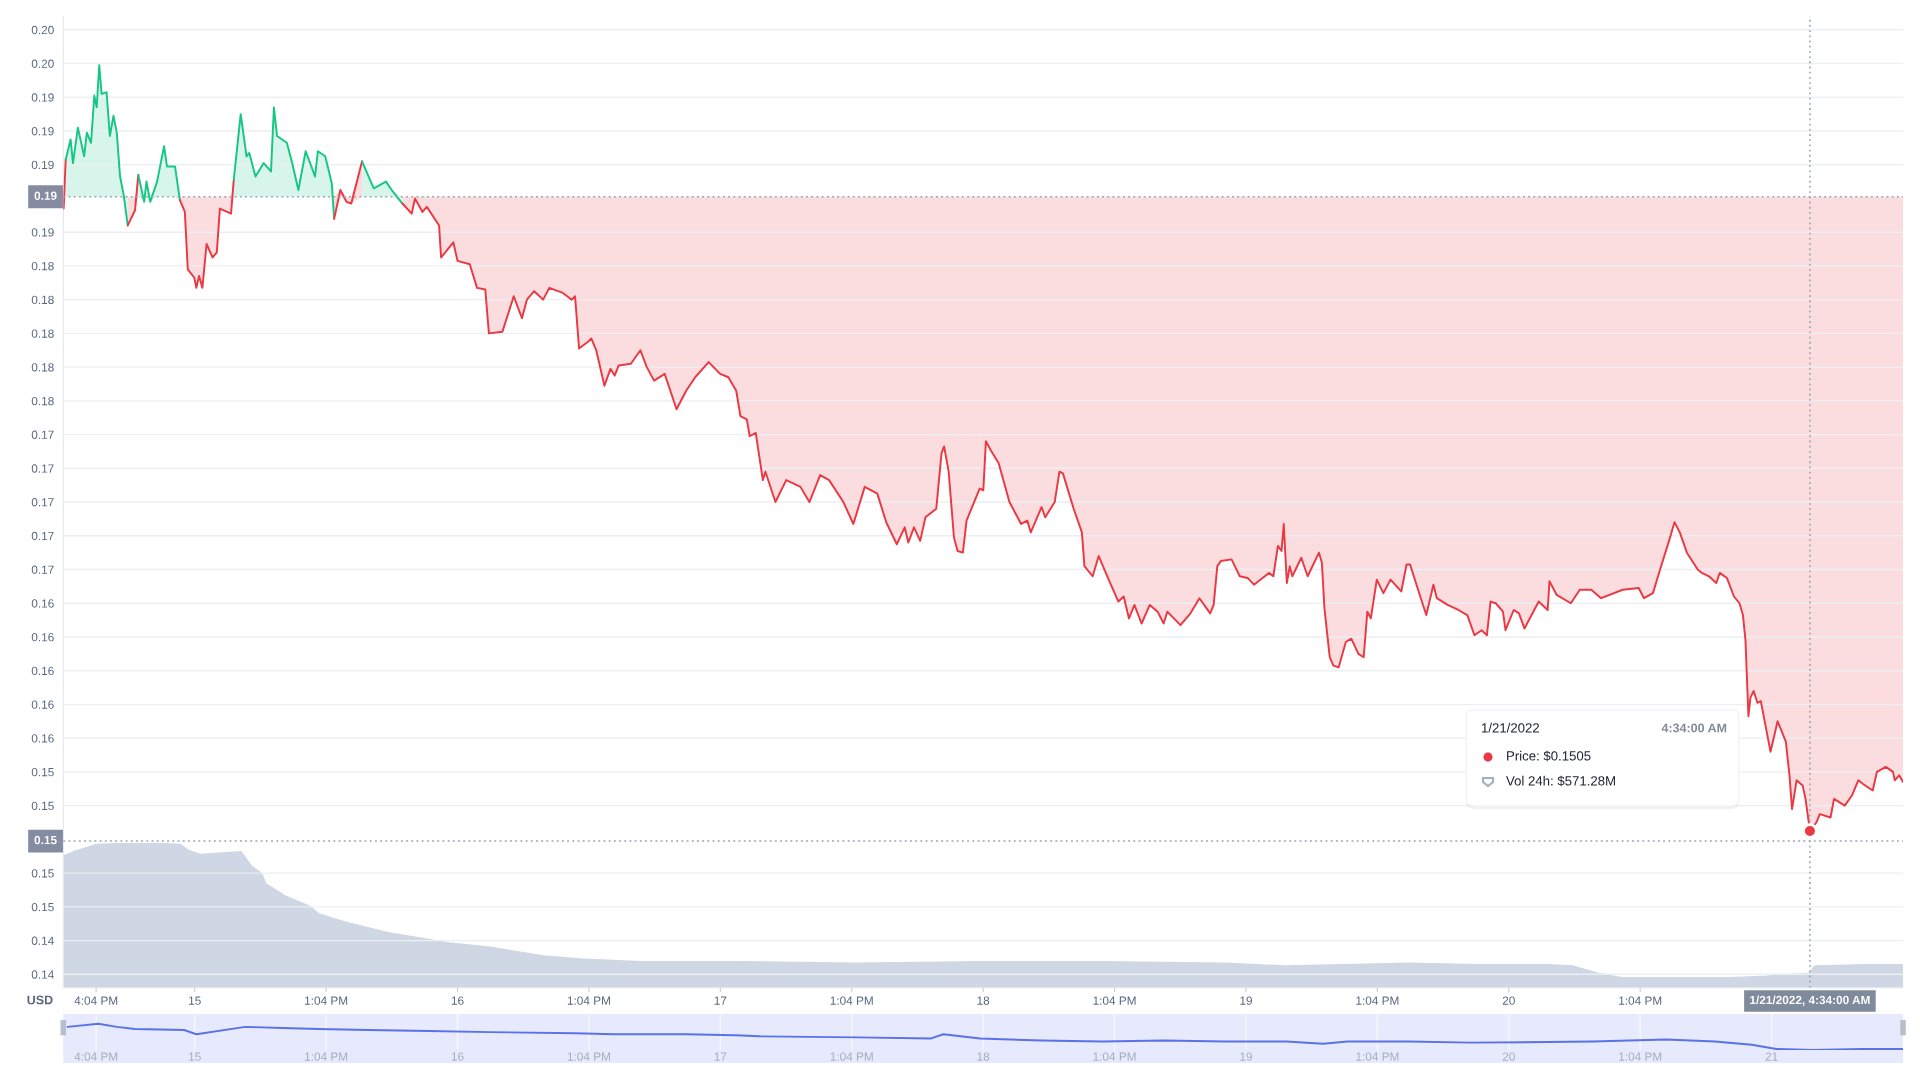 The image size is (1920, 1080). I want to click on ref-line-label: 1/21/2022, 4:34:00 AM, so click(1810, 1000).